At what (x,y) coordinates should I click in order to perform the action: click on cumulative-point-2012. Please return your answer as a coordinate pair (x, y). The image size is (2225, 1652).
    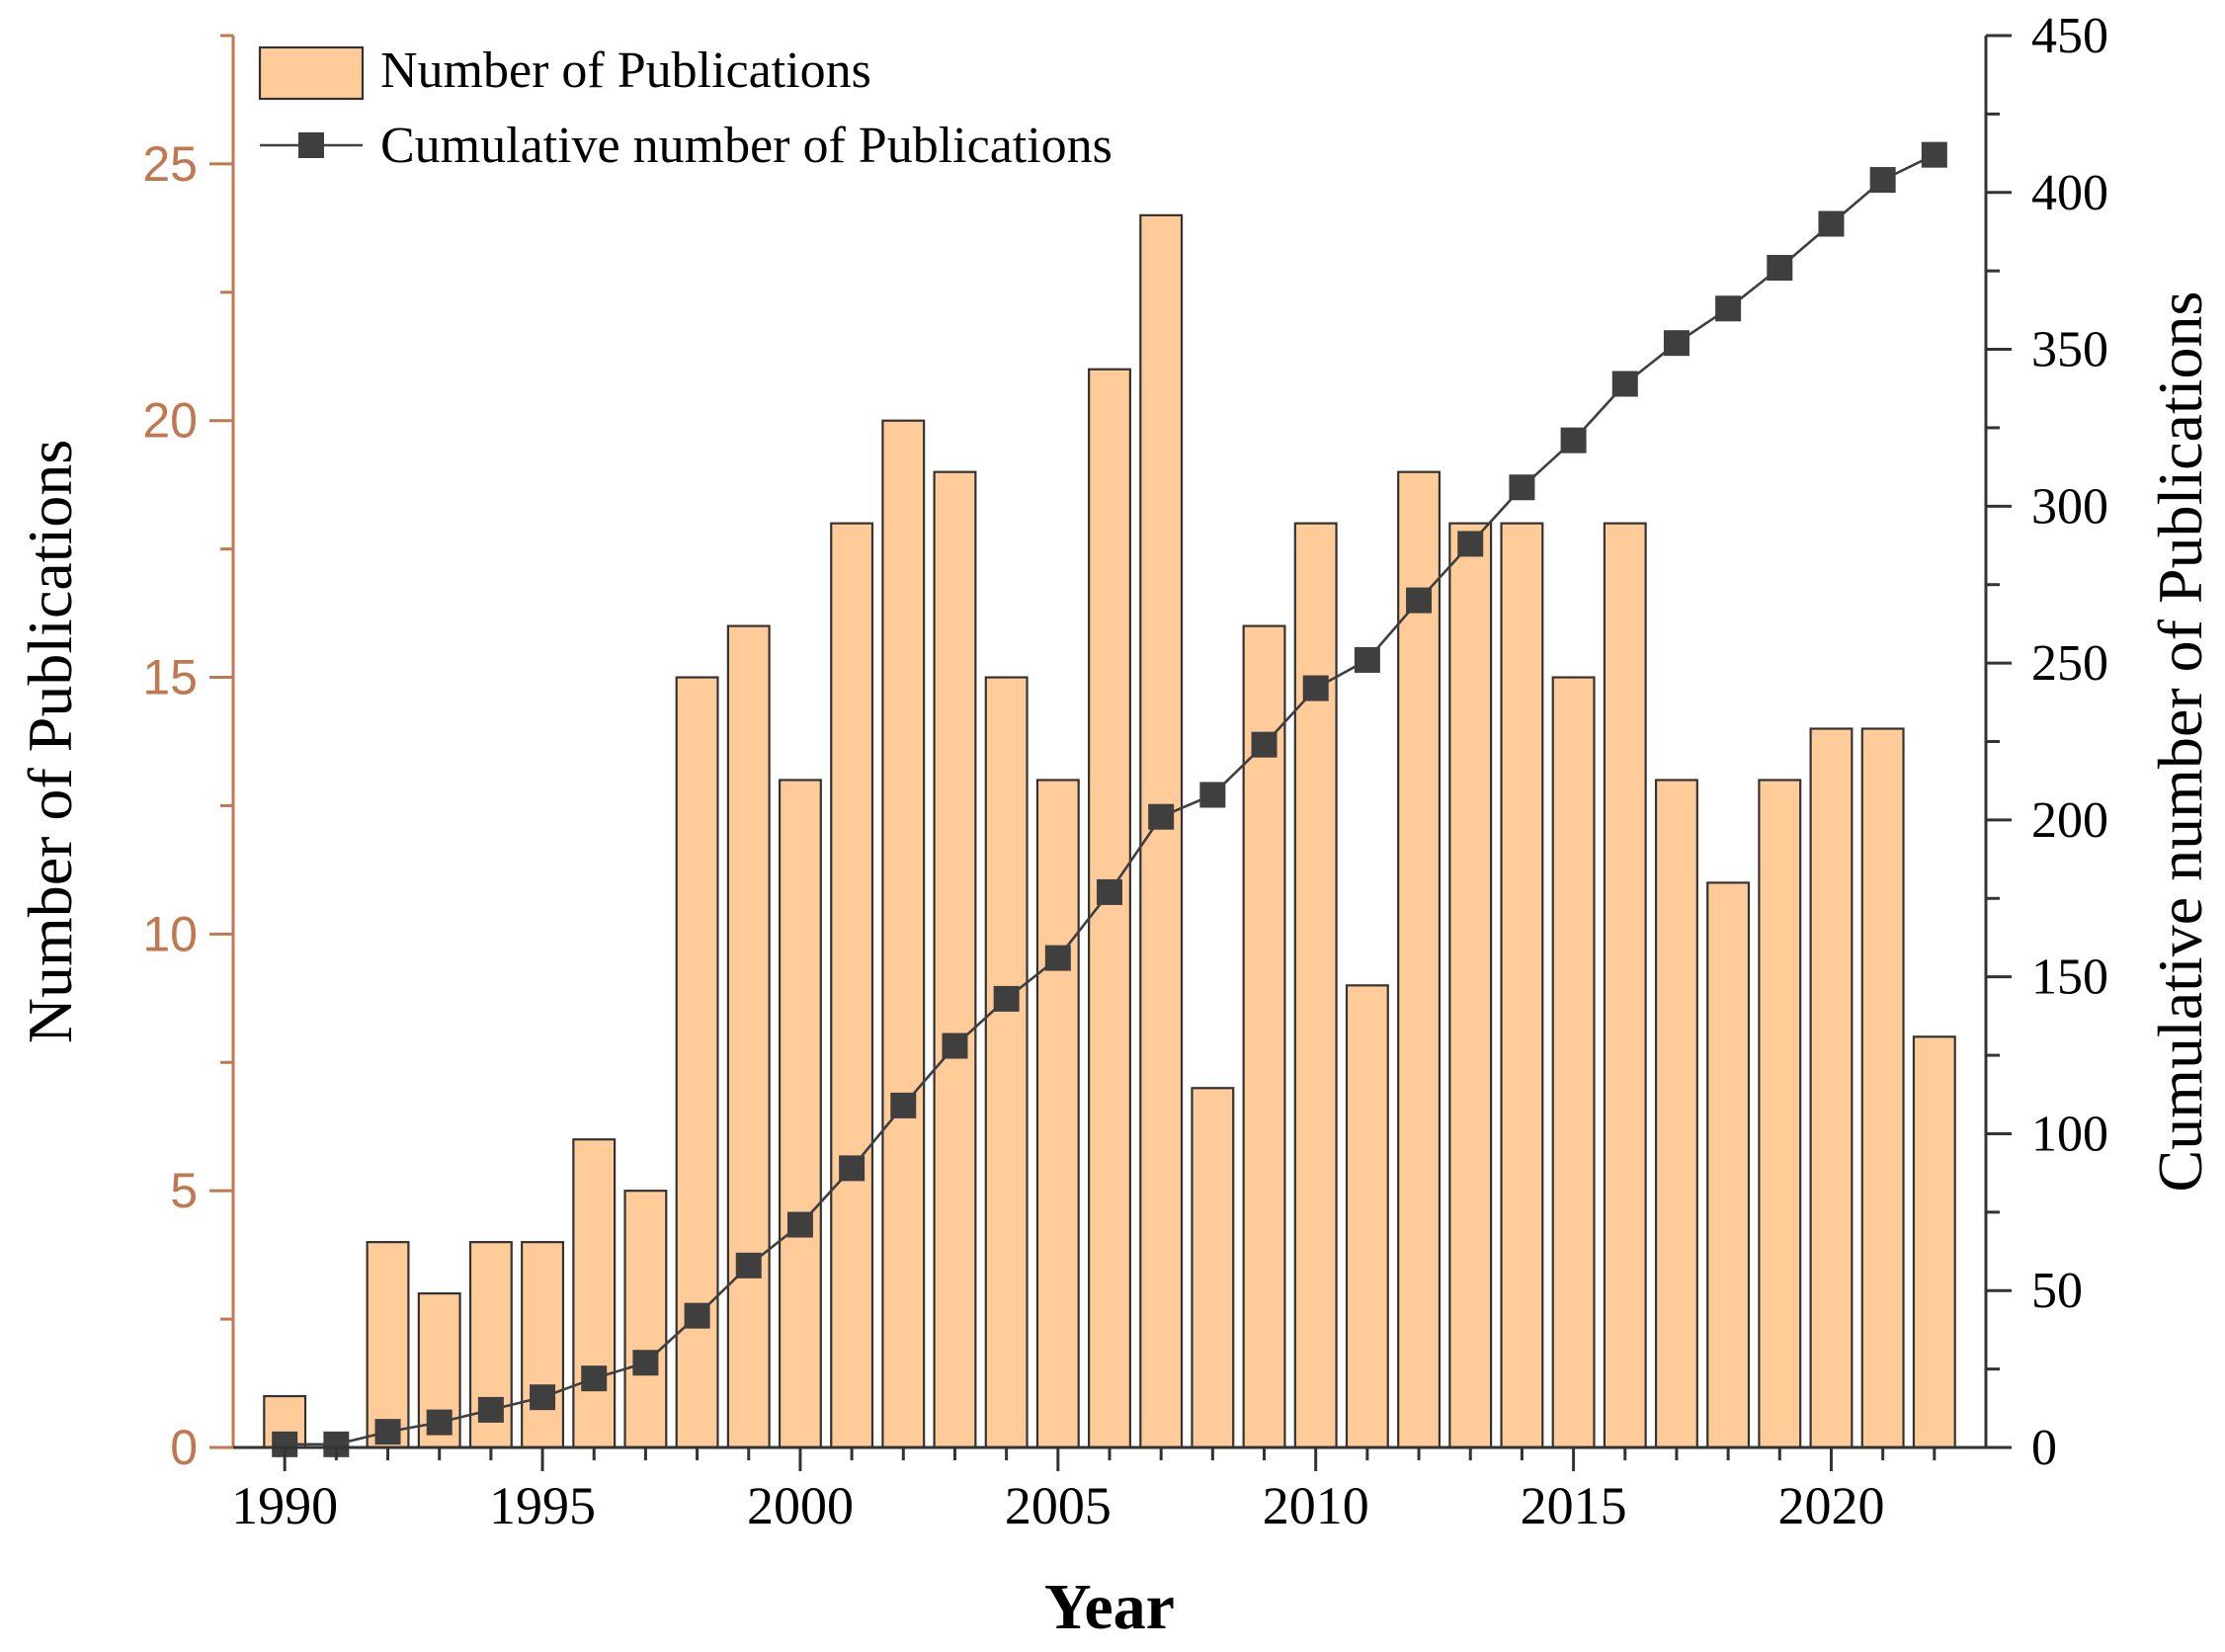
    Looking at the image, I should click on (1419, 600).